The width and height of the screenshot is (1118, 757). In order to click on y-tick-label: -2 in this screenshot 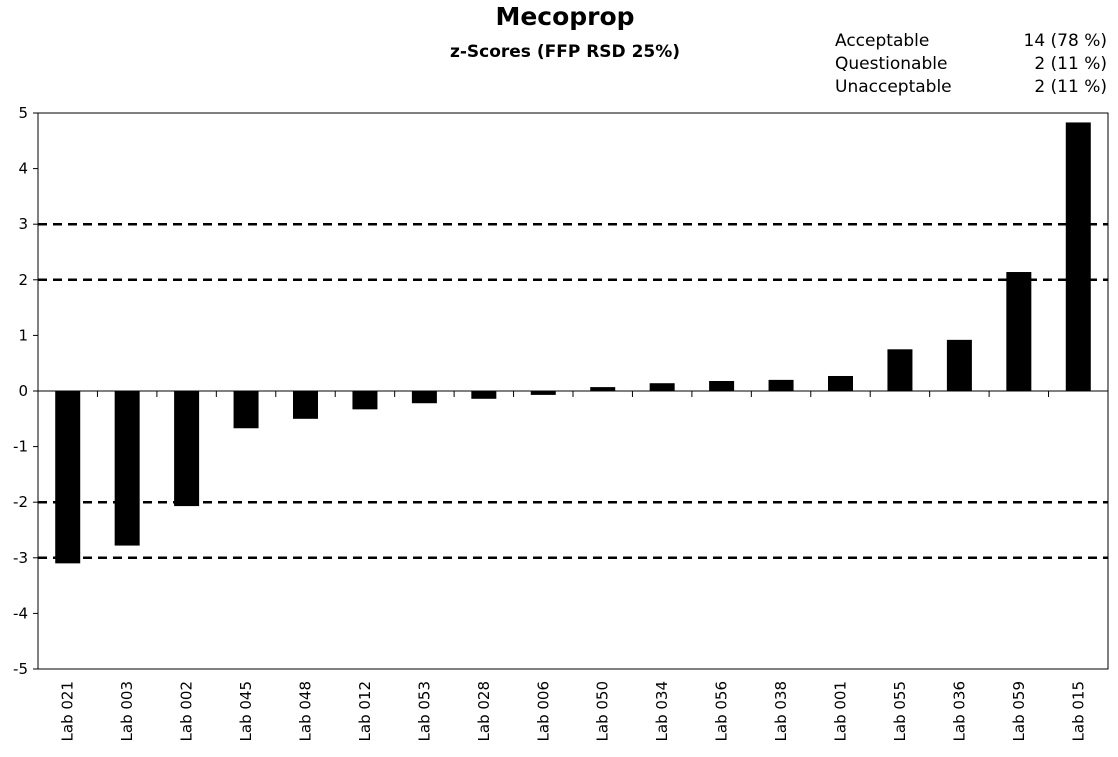, I will do `click(20, 502)`.